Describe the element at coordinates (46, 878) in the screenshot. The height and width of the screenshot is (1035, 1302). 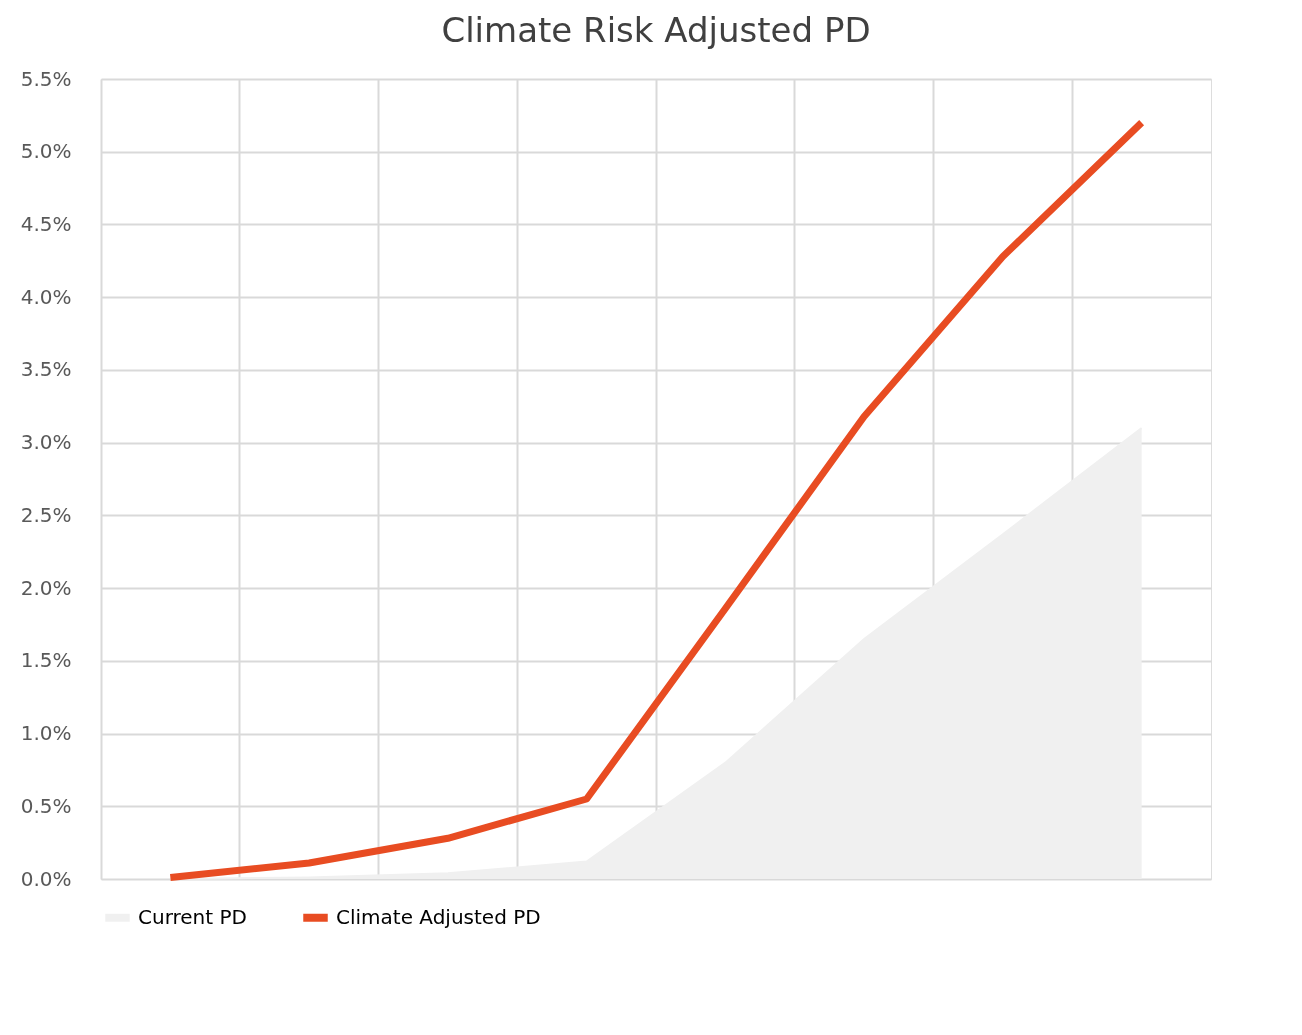
I see `y-tick-label: 0.0%` at that location.